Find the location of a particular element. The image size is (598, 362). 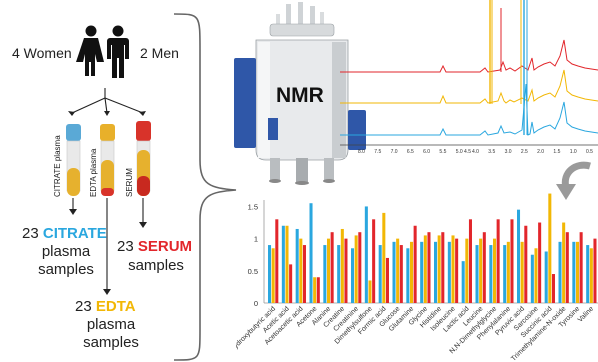

edta-count: 23 is located at coordinates (83, 306).